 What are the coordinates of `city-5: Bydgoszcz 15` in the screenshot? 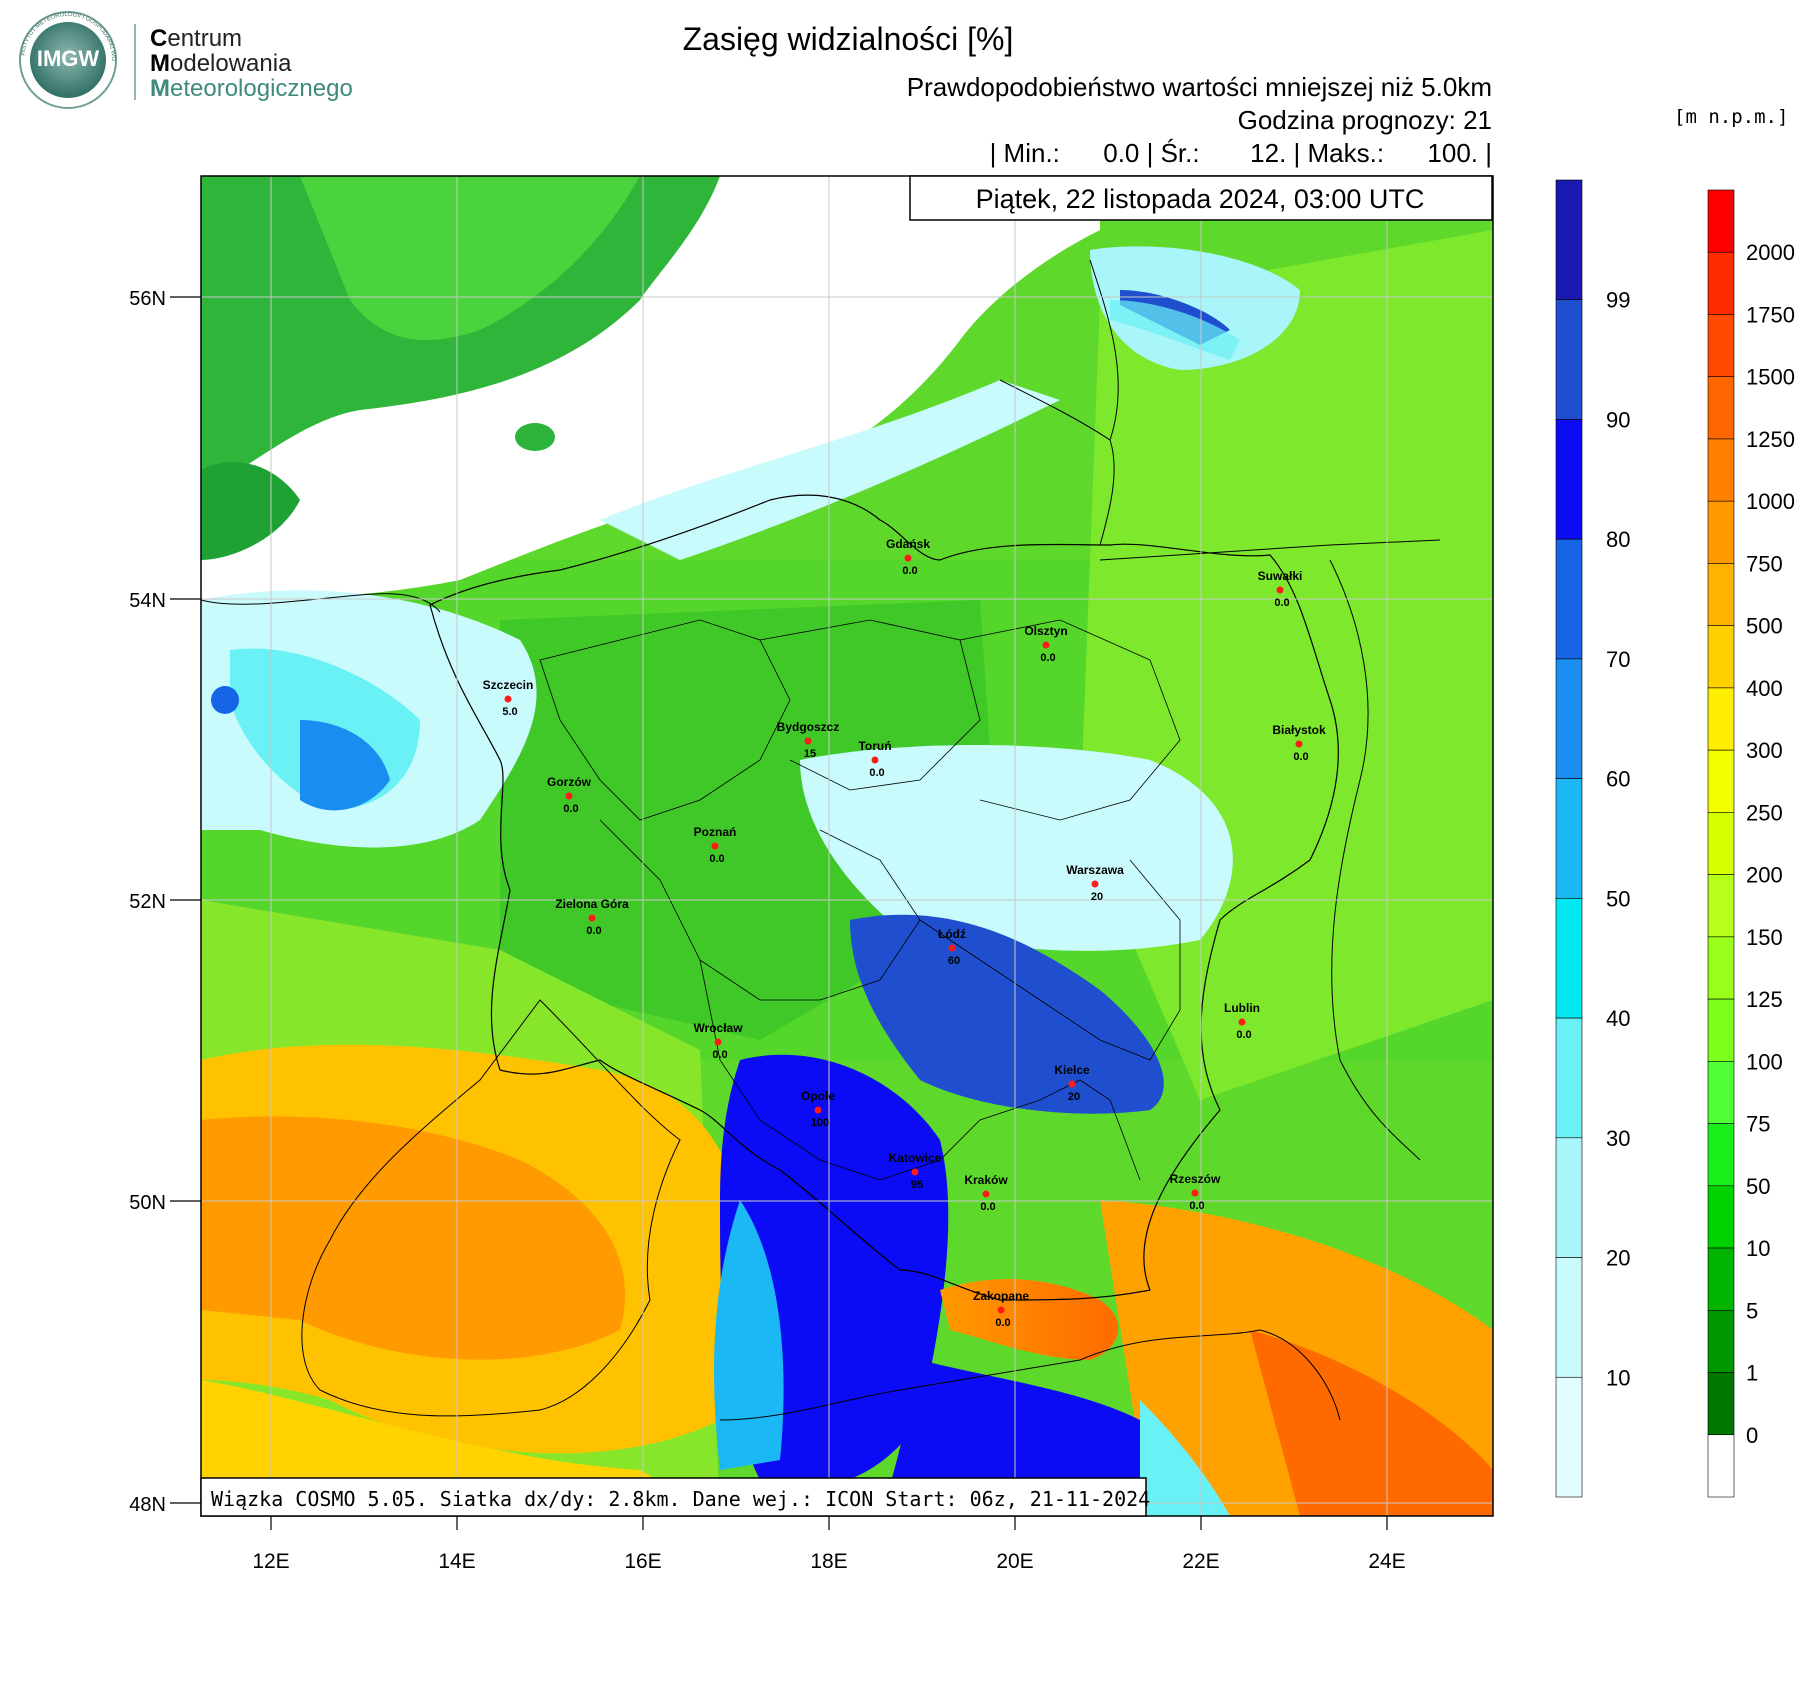 It's located at (808, 740).